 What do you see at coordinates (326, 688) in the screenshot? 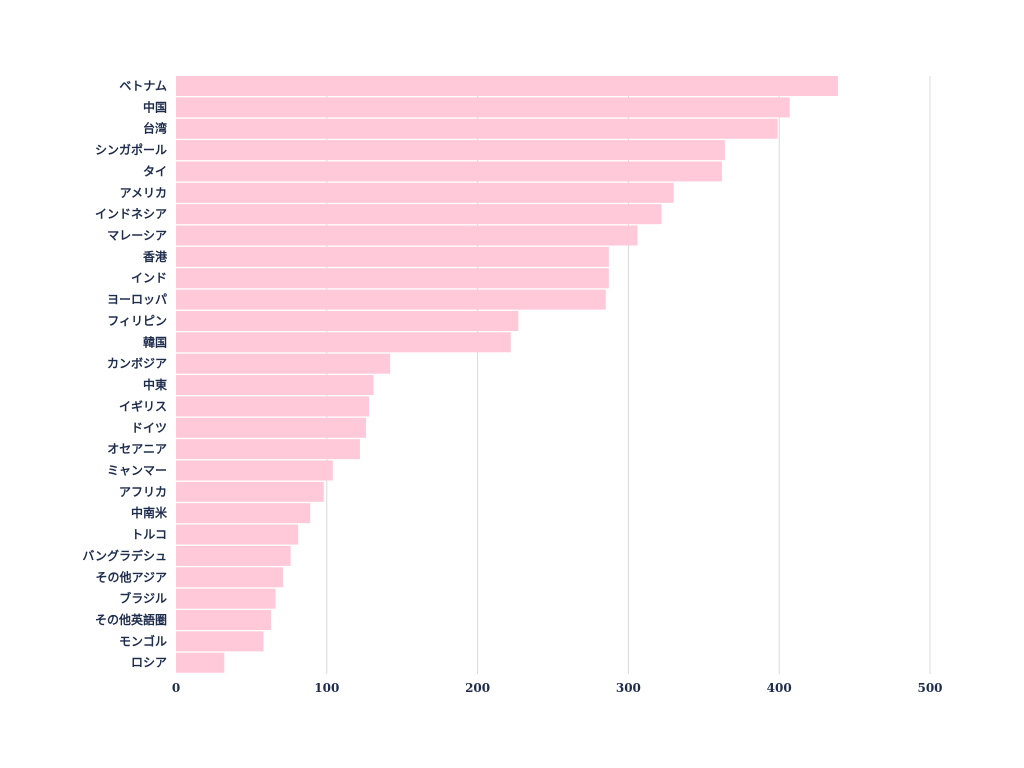
I see `x-tick-label: 100` at bounding box center [326, 688].